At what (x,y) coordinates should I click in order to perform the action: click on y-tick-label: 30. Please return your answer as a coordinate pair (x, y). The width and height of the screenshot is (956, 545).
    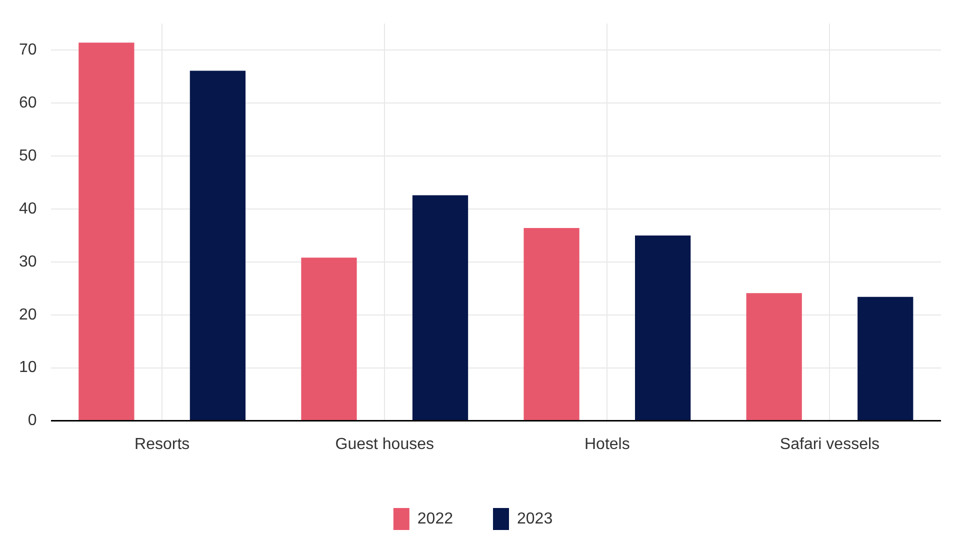
    Looking at the image, I should click on (28, 261).